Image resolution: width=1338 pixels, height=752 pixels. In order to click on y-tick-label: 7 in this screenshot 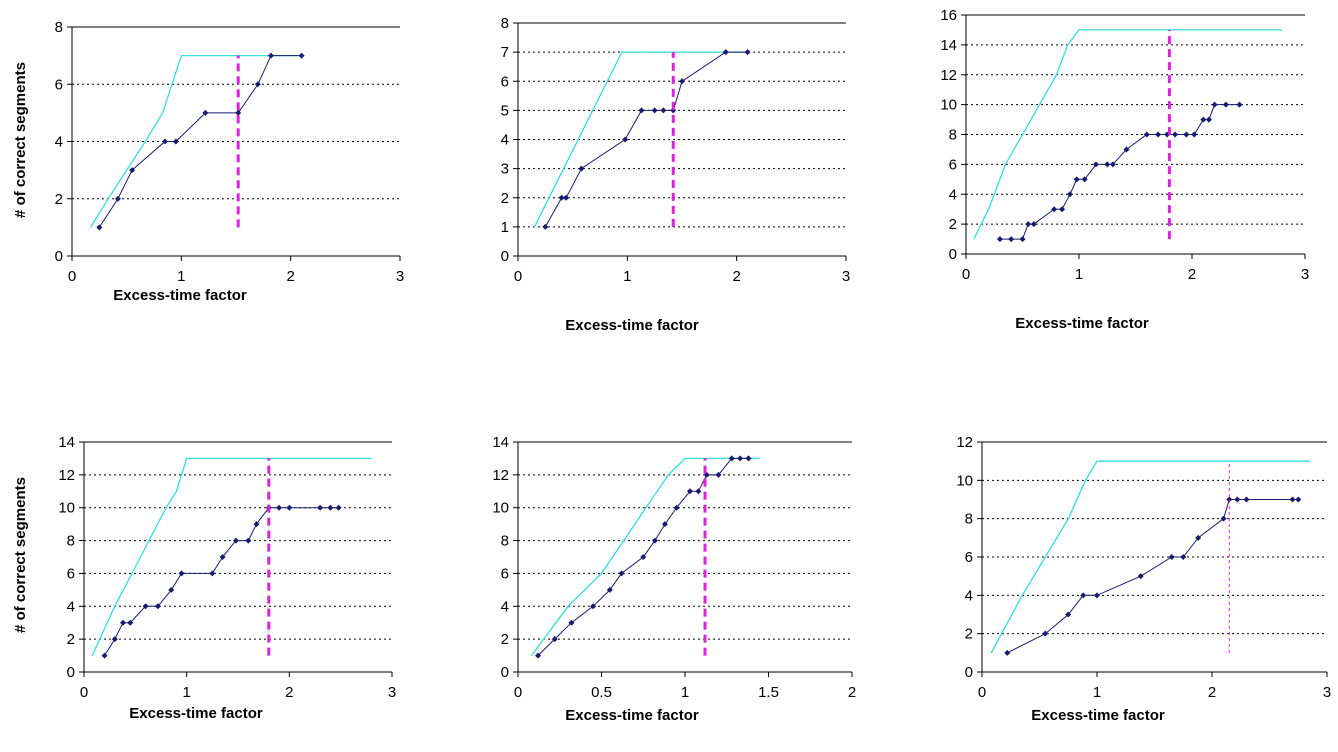, I will do `click(505, 52)`.